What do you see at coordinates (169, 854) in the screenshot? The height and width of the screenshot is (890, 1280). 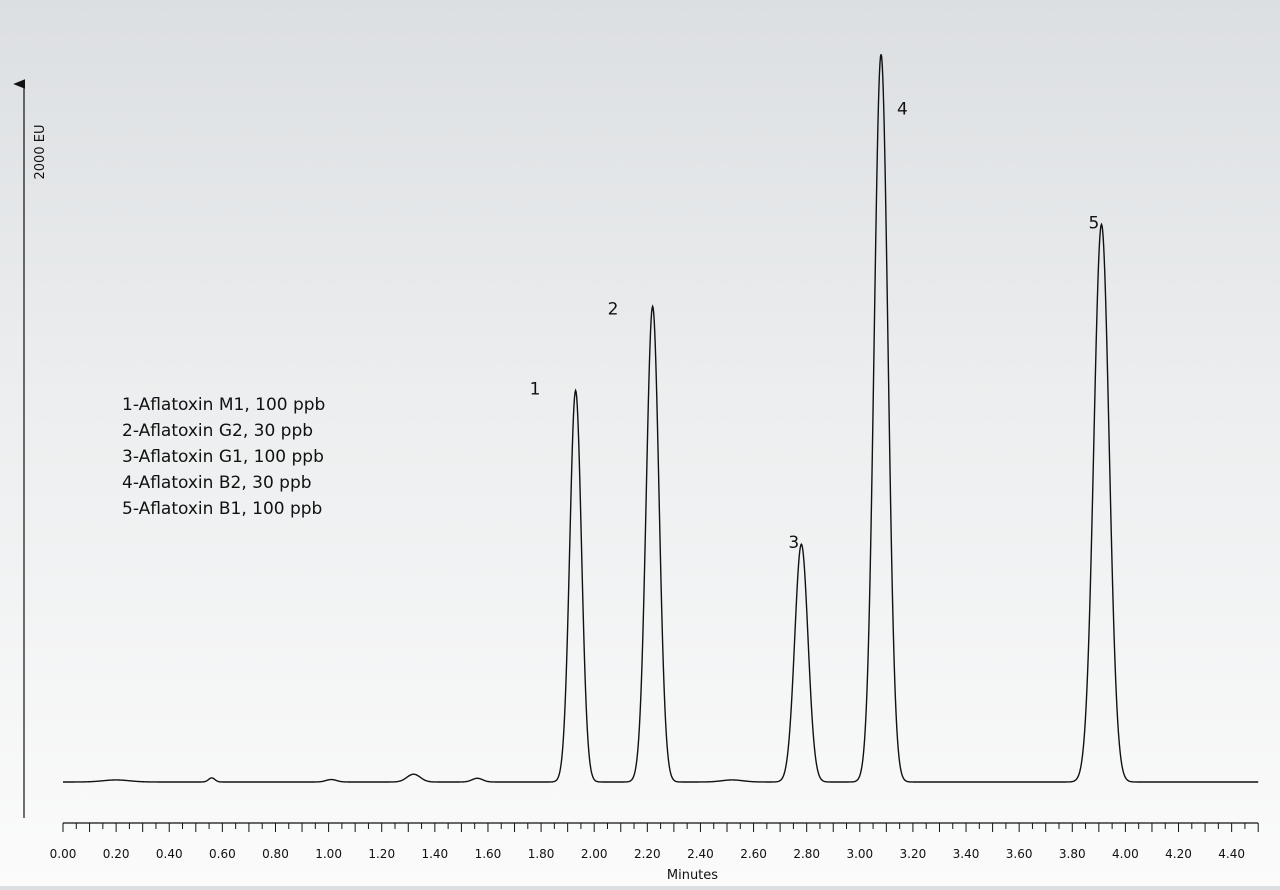 I see `x-tick-label: 0.40` at bounding box center [169, 854].